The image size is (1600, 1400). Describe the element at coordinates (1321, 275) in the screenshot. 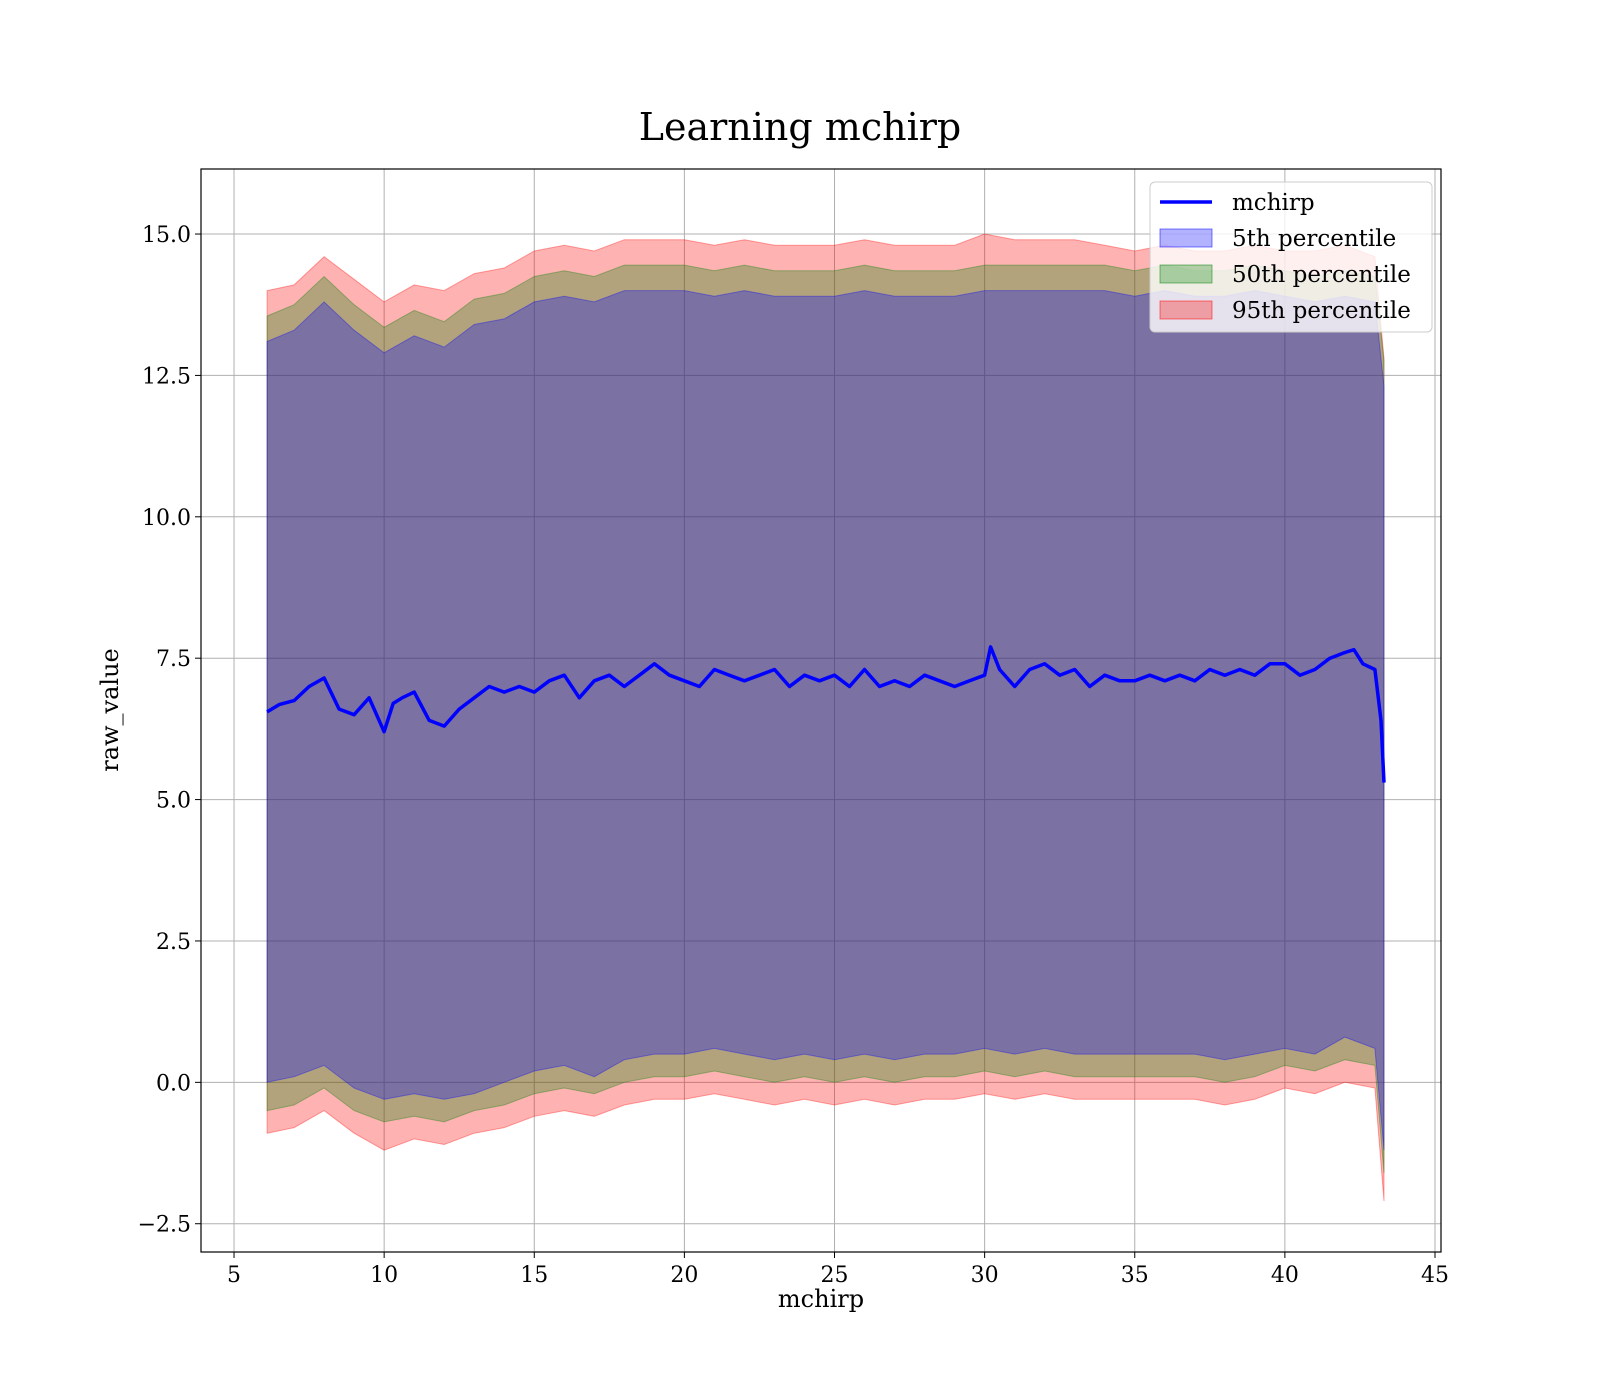

I see `legend-label: 50th percentile` at that location.